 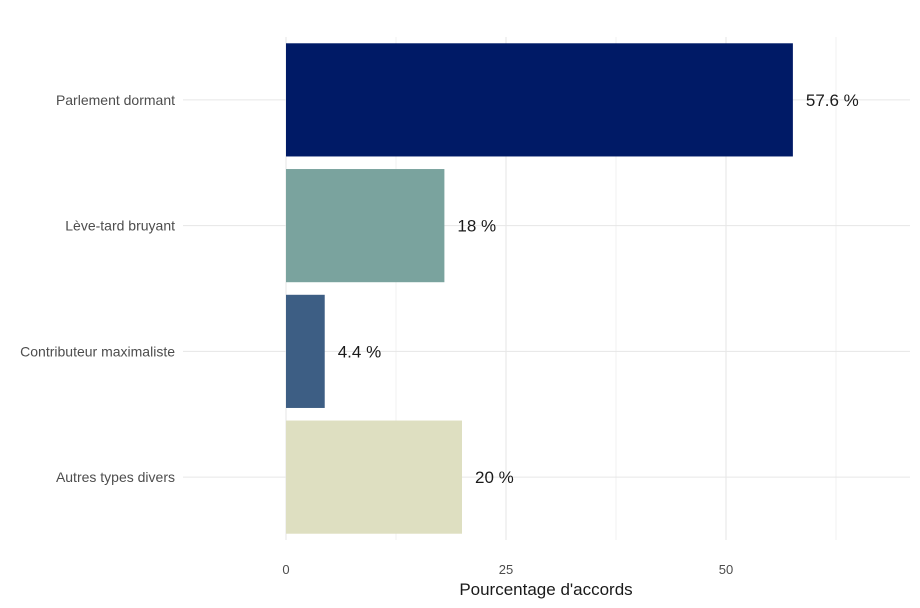 What do you see at coordinates (545, 589) in the screenshot?
I see `x-axis-title: Pourcentage d'accords` at bounding box center [545, 589].